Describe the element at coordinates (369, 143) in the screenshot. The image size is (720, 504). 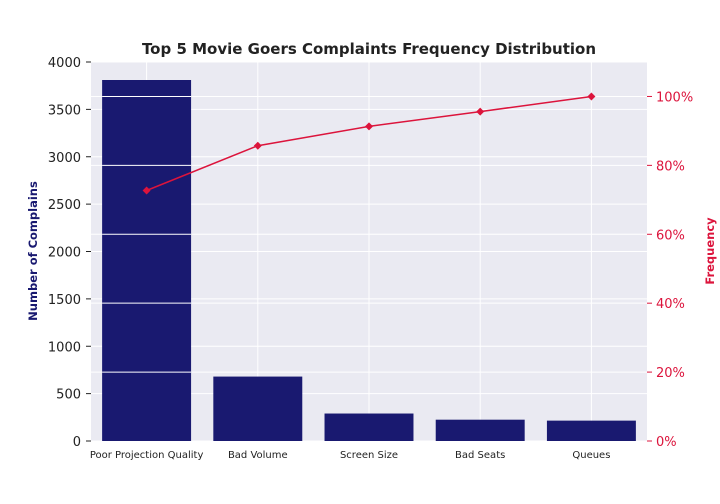
I see `cumulative-line-series` at that location.